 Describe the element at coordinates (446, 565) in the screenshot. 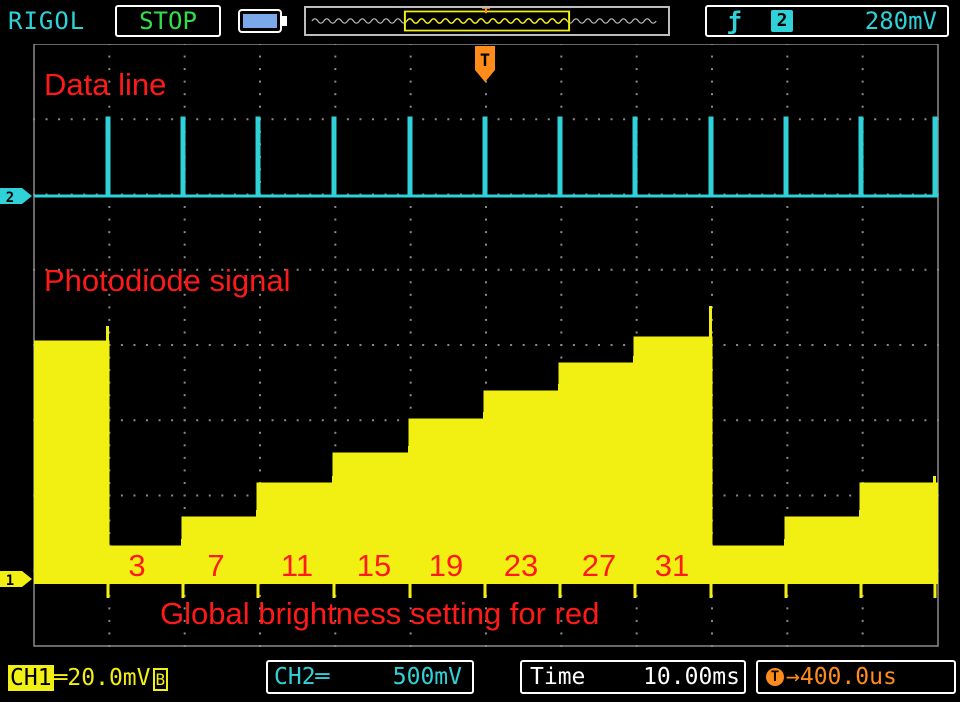

I see `brightness-level-label: 19` at that location.